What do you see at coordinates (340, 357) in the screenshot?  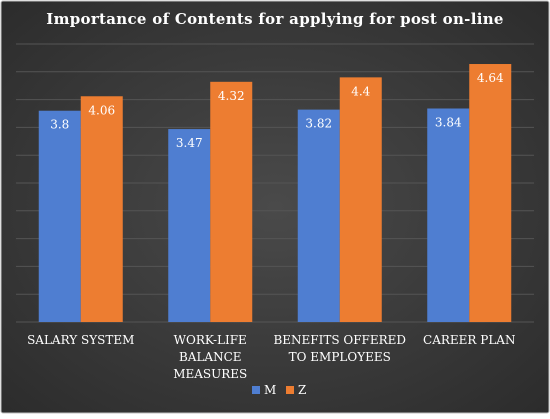 I see `category-label-line: TO EMPLOYEES` at bounding box center [340, 357].